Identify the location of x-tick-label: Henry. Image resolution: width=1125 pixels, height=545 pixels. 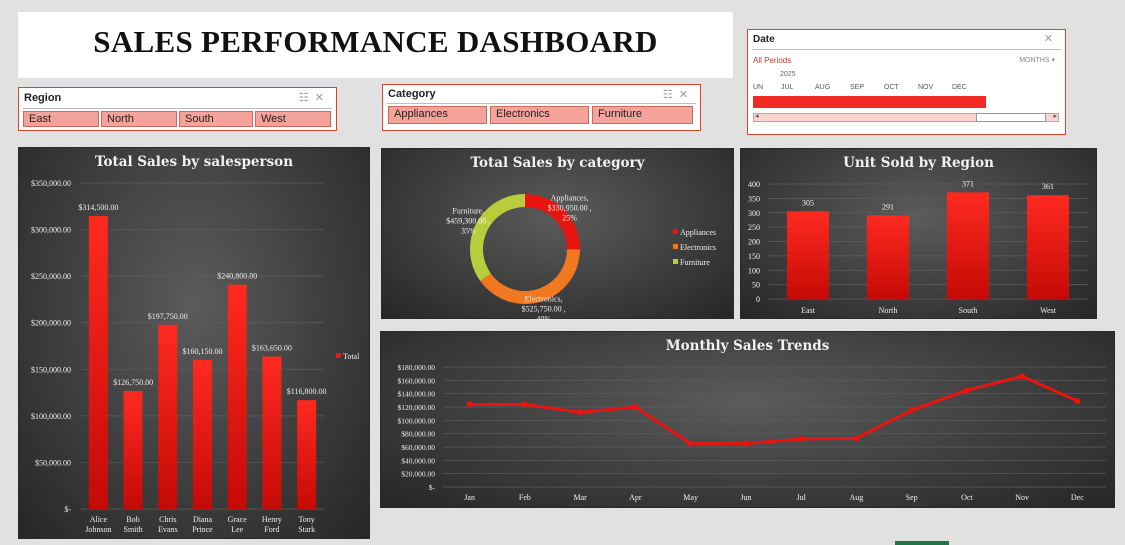
(272, 519).